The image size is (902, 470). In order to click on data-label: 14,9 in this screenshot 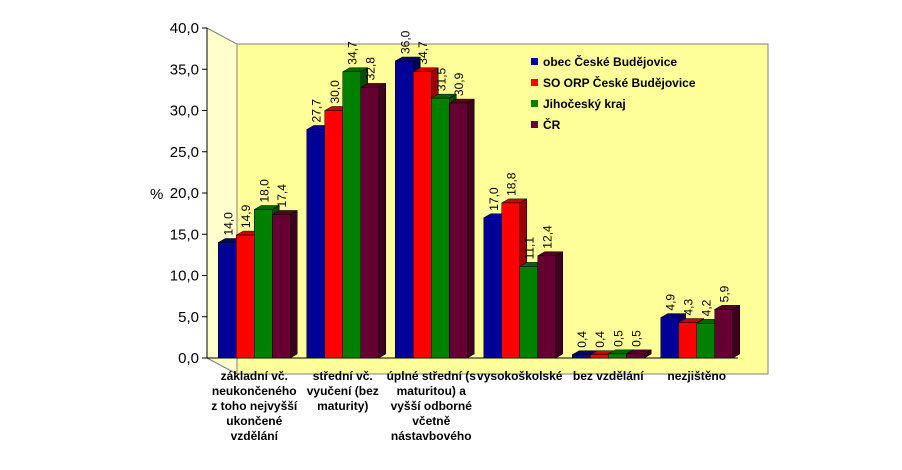, I will do `click(246, 216)`.